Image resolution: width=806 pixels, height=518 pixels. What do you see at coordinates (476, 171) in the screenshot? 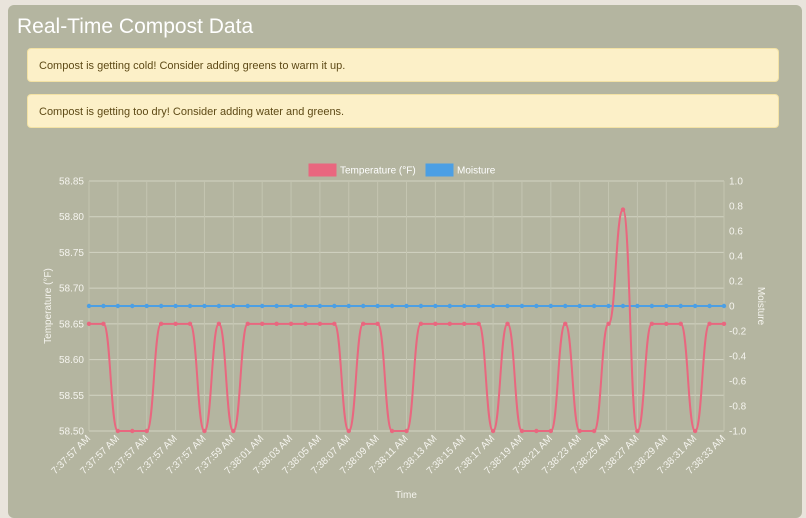
I see `legend-label-moisture: Moisture` at bounding box center [476, 171].